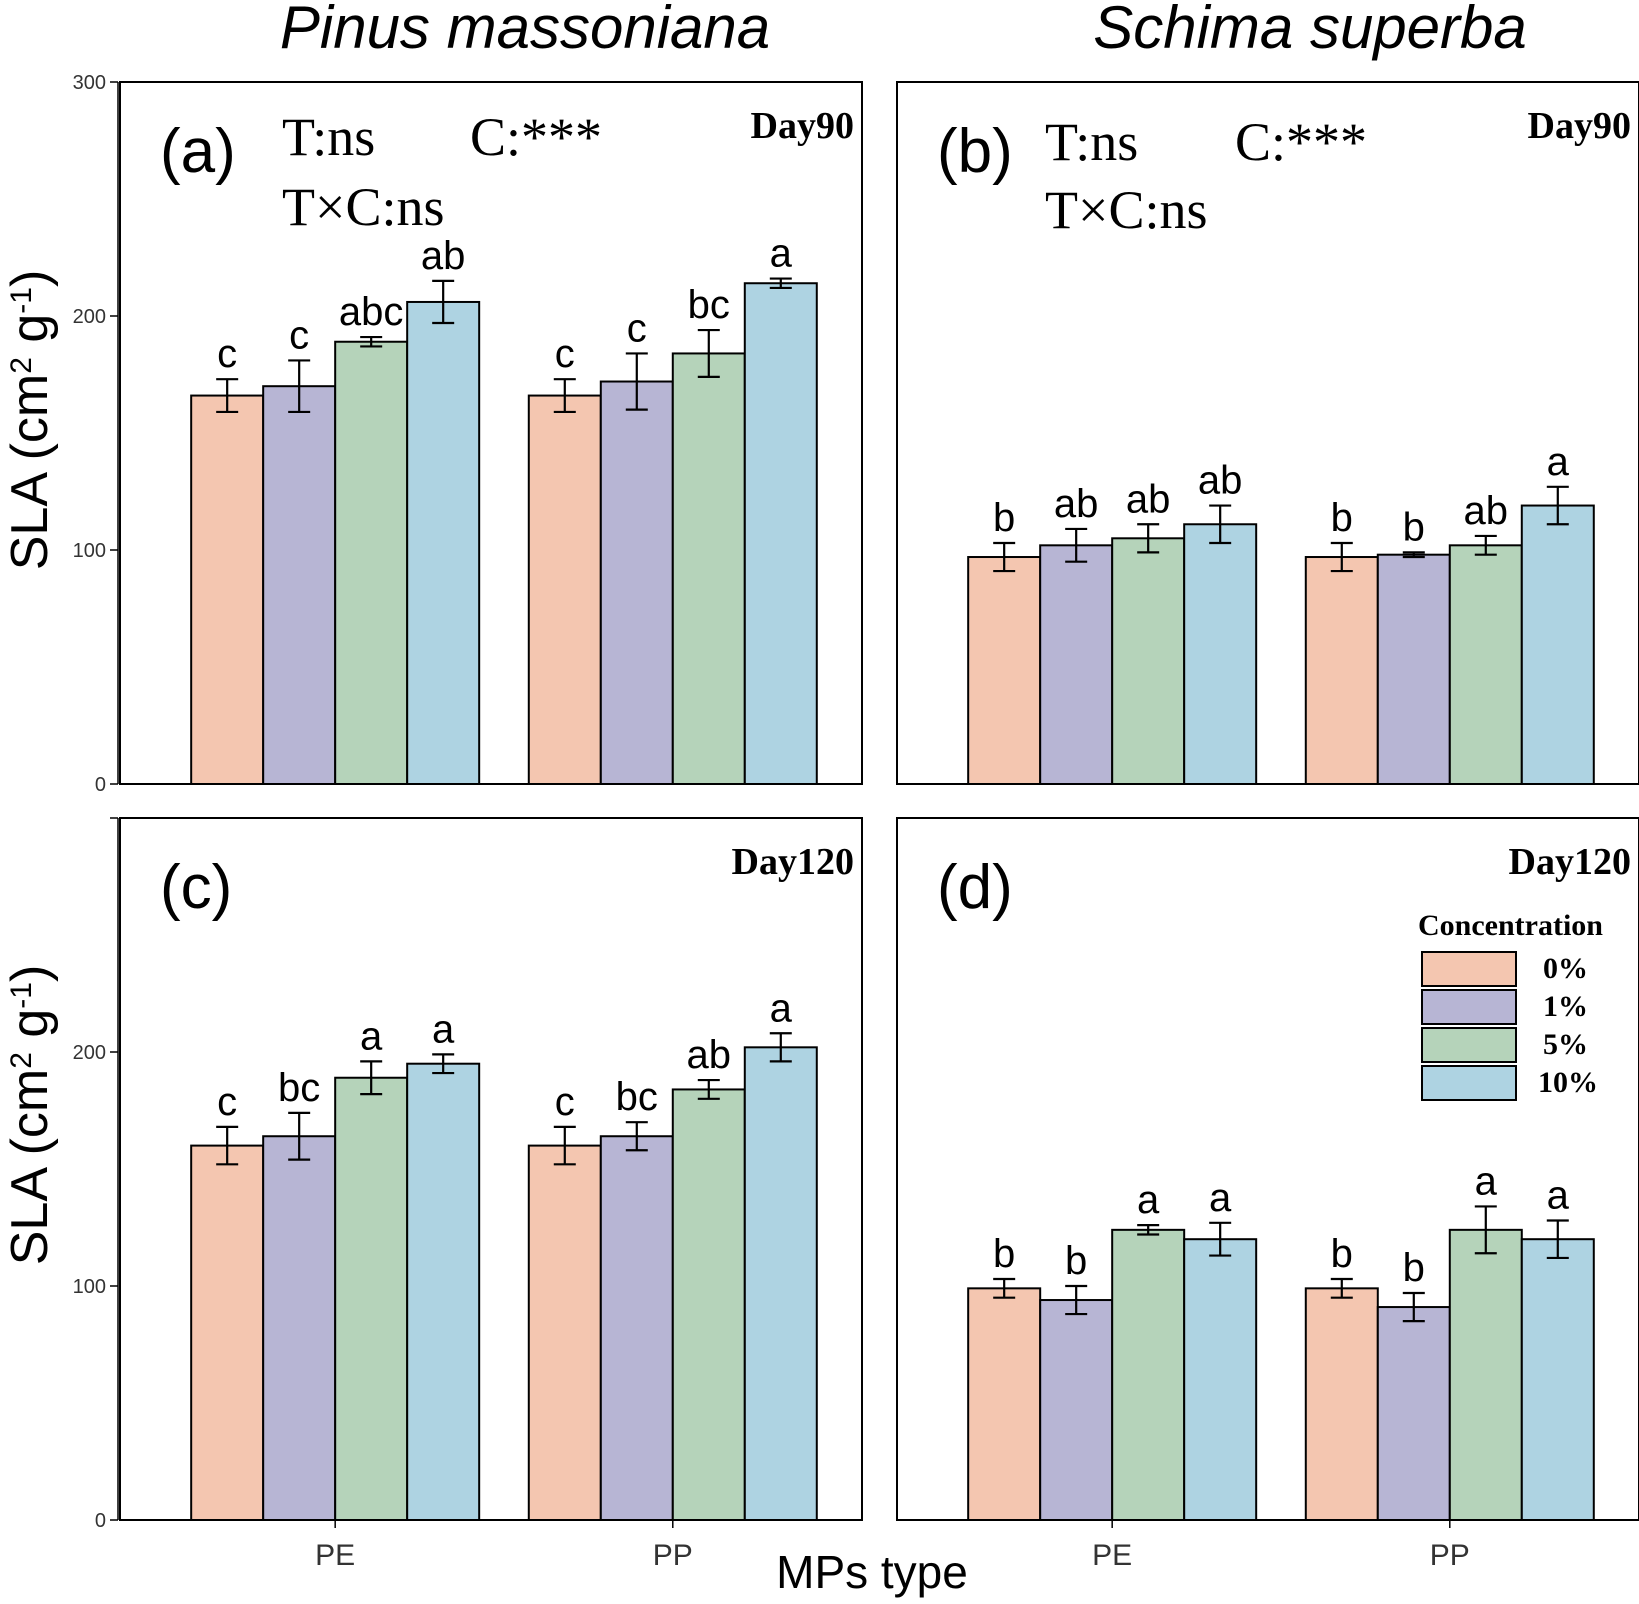  What do you see at coordinates (1565, 1006) in the screenshot?
I see `legend-label-1: 1%` at bounding box center [1565, 1006].